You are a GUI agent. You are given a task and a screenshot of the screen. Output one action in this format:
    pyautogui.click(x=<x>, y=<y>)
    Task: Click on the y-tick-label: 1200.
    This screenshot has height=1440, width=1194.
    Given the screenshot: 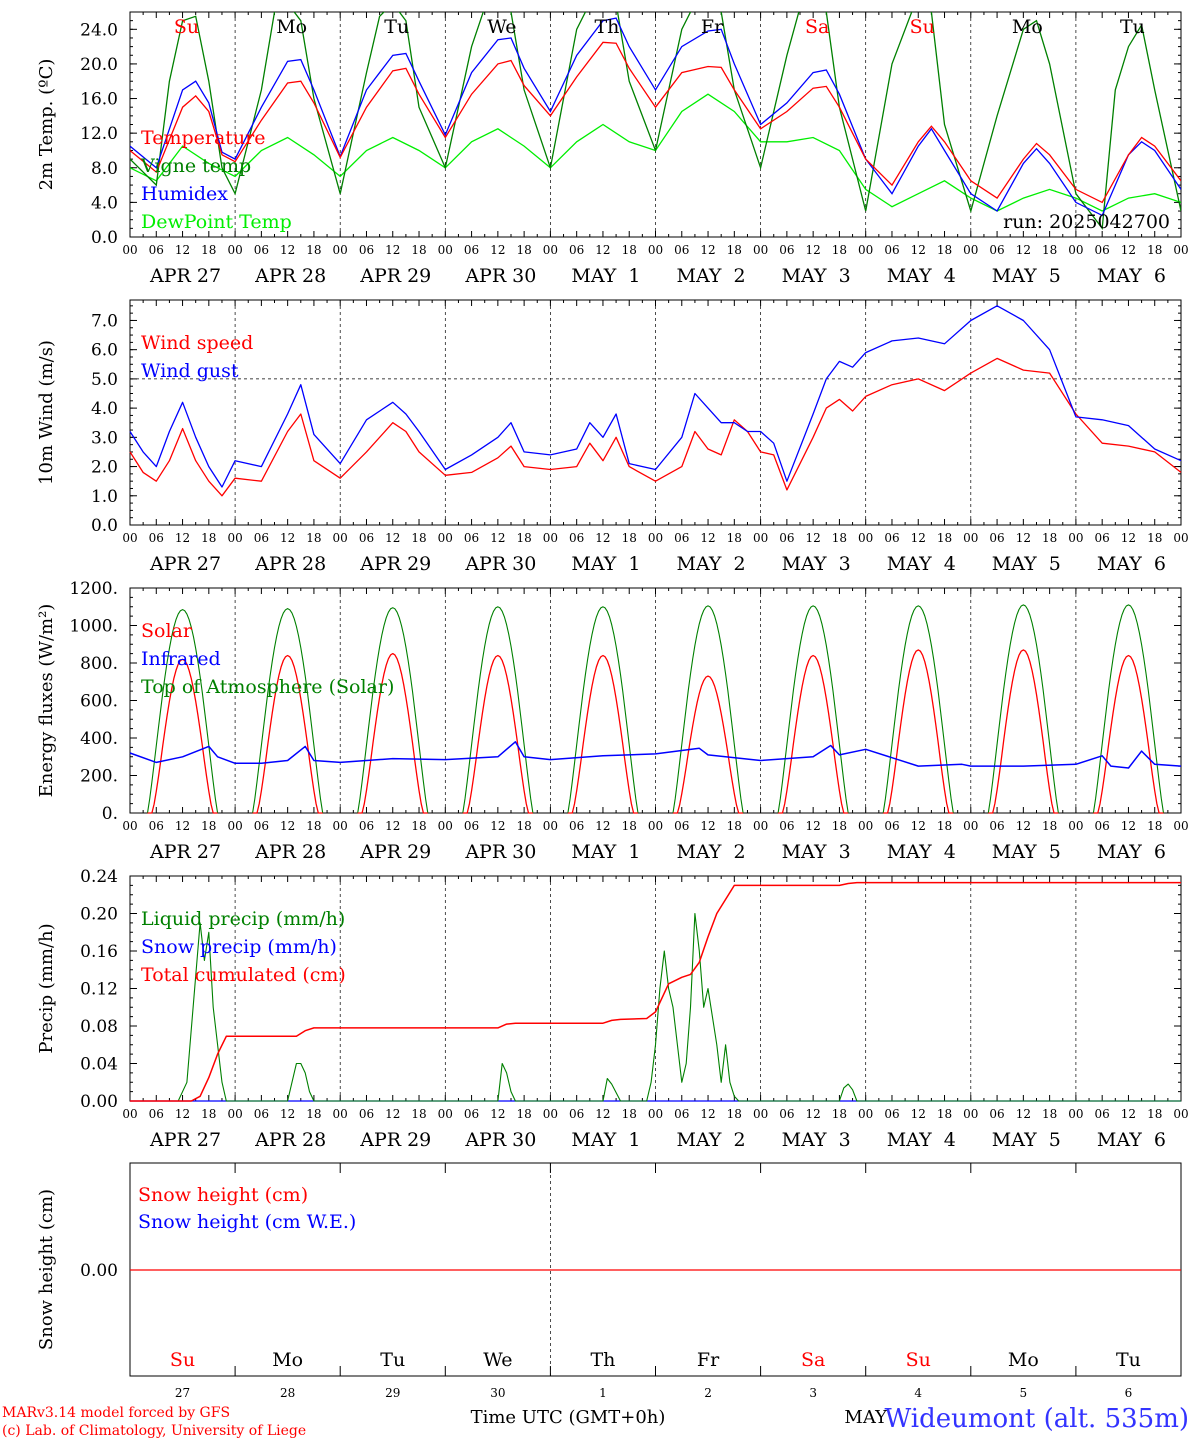 What is the action you would take?
    pyautogui.click(x=93, y=589)
    